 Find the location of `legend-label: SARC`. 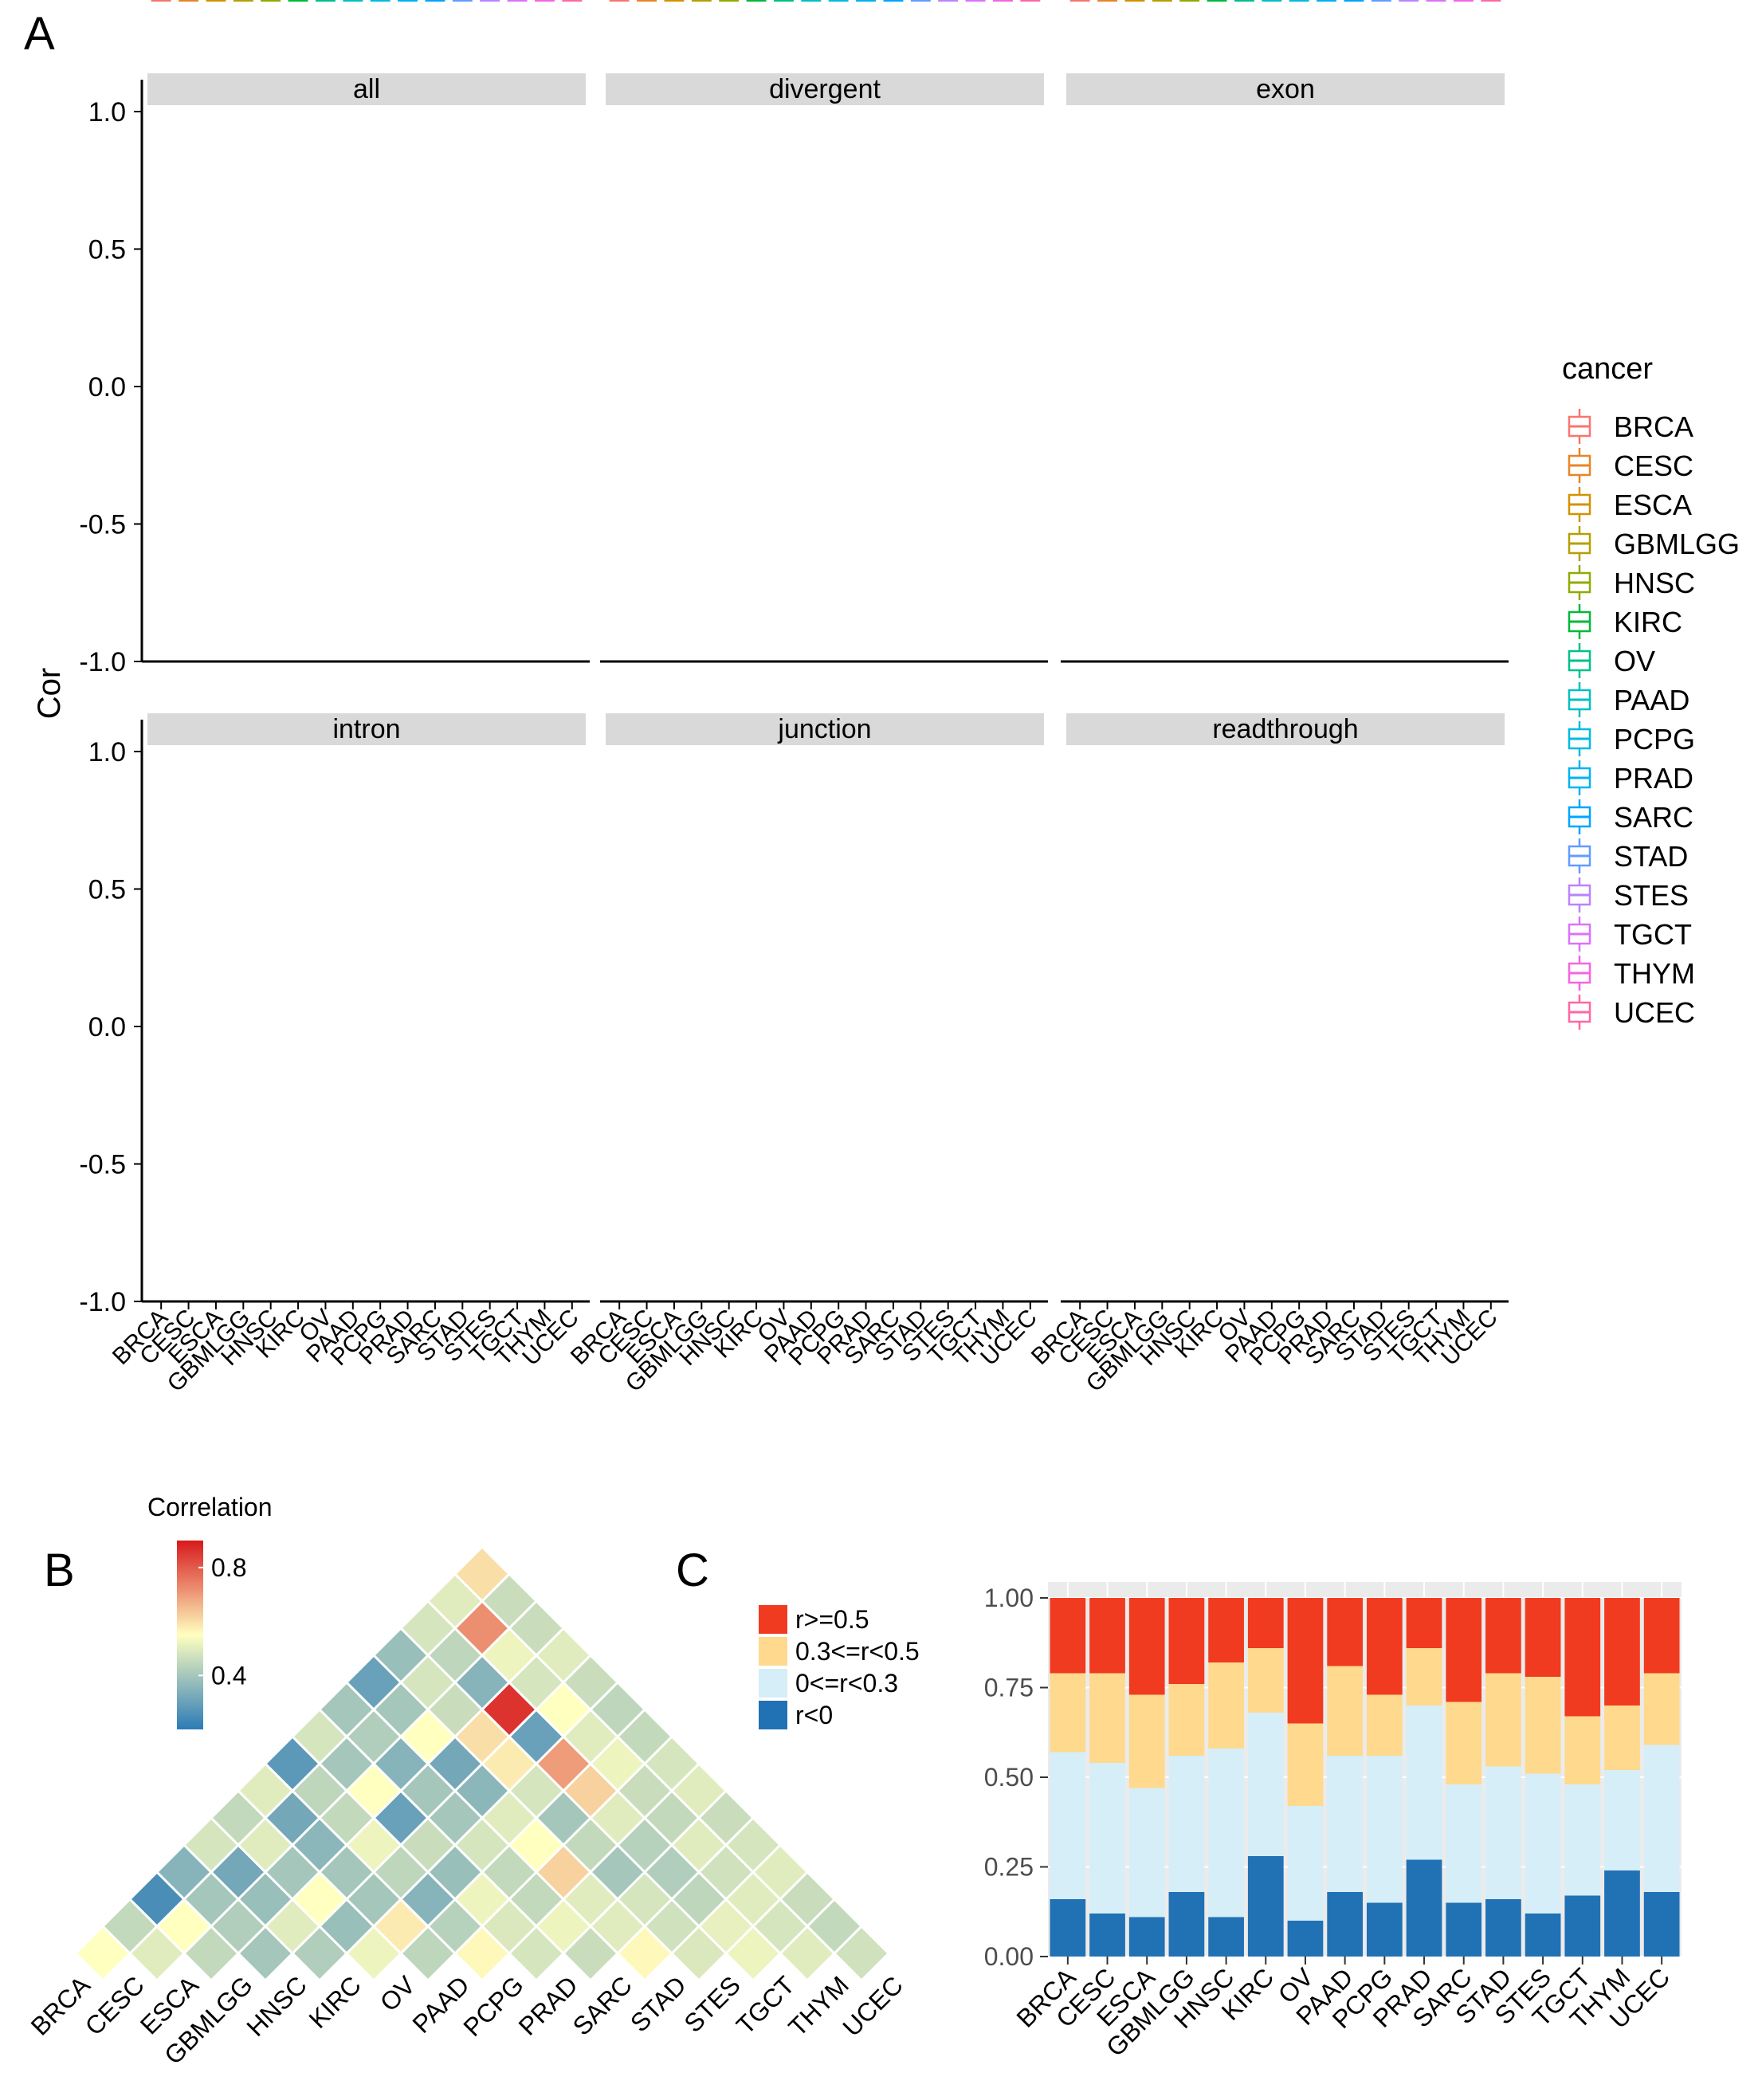

legend-label: SARC is located at coordinates (1653, 817).